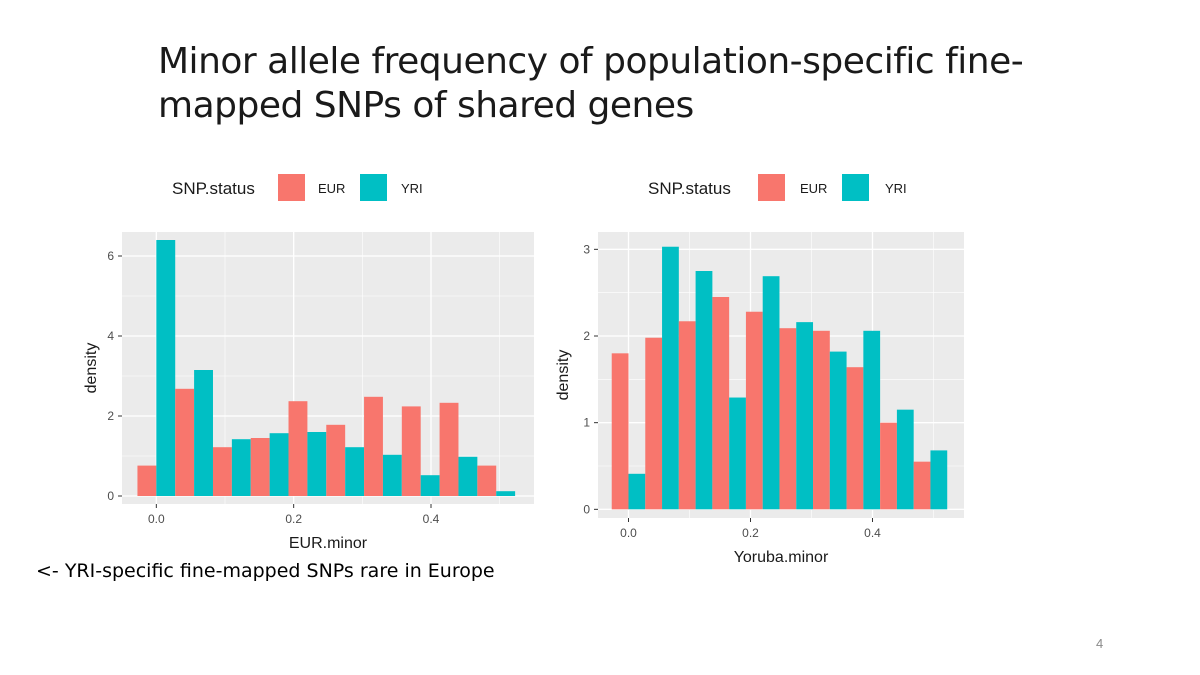  What do you see at coordinates (586, 423) in the screenshot?
I see `y-tick-label: 1` at bounding box center [586, 423].